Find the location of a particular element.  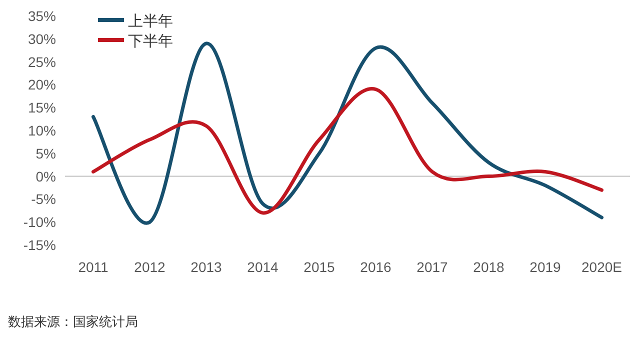

y-tick-label: 35% is located at coordinates (42, 16).